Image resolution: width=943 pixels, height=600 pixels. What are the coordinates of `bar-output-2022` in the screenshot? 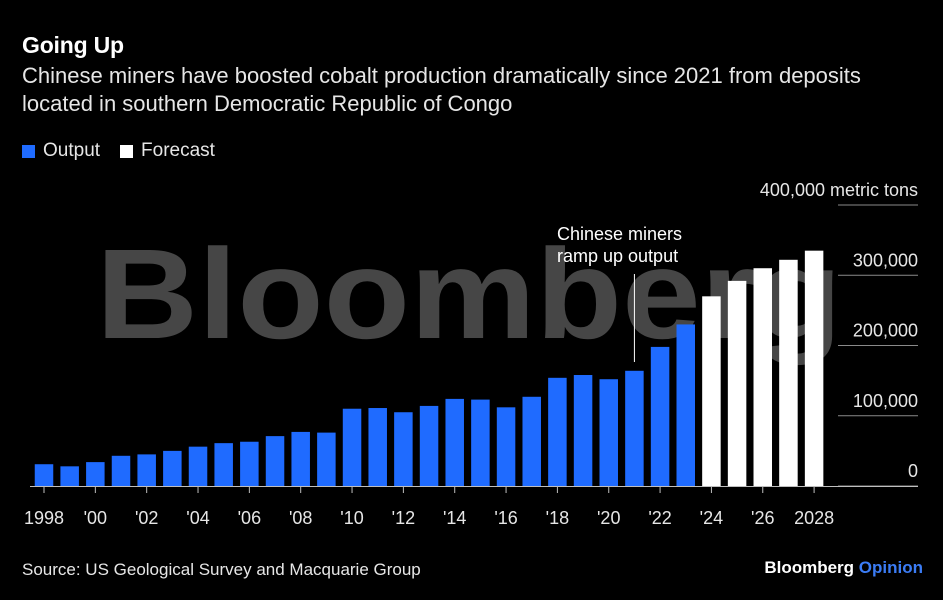 It's located at (660, 416).